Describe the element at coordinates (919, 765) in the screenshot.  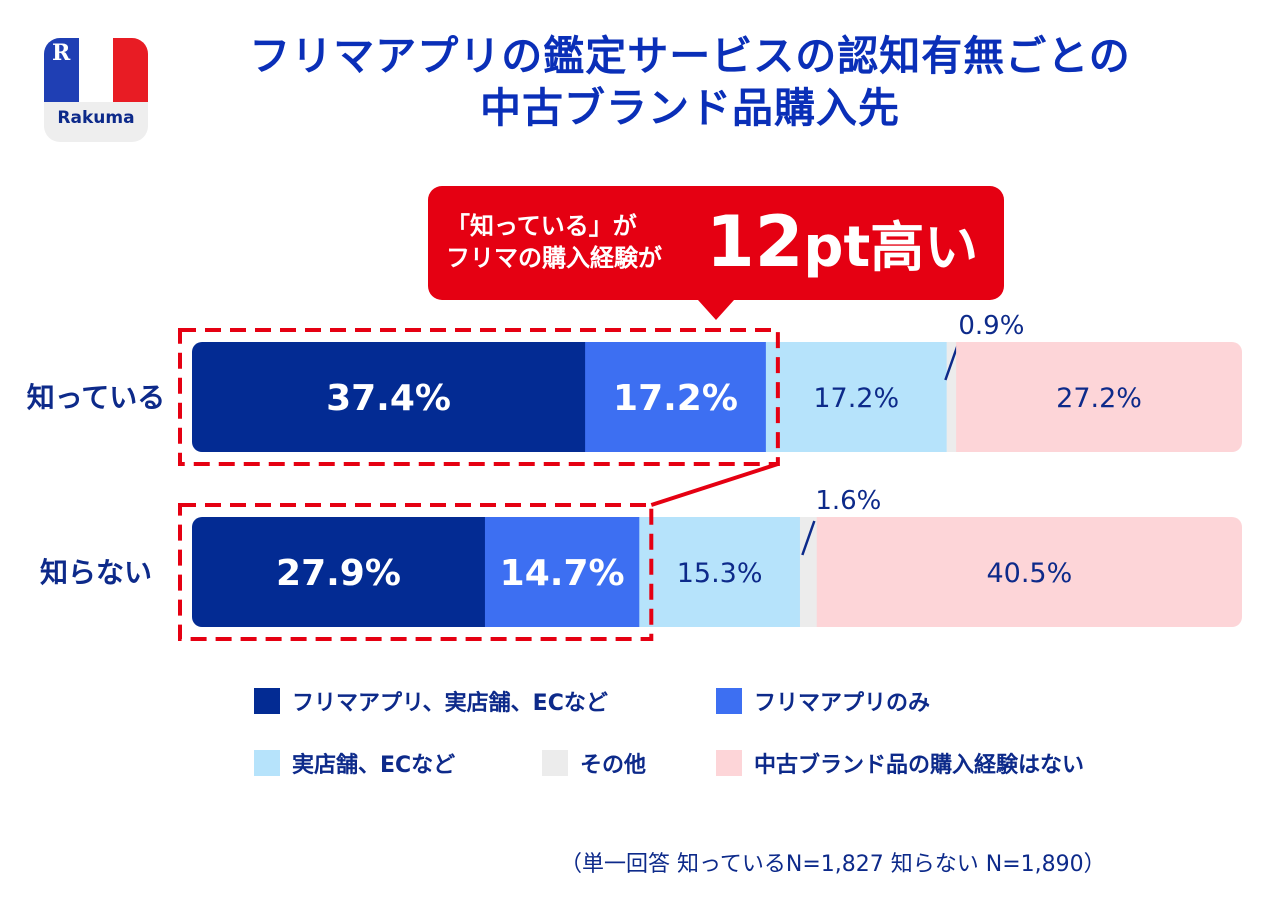
I see `legend-label: 中古ブランド品の購入経験はない` at that location.